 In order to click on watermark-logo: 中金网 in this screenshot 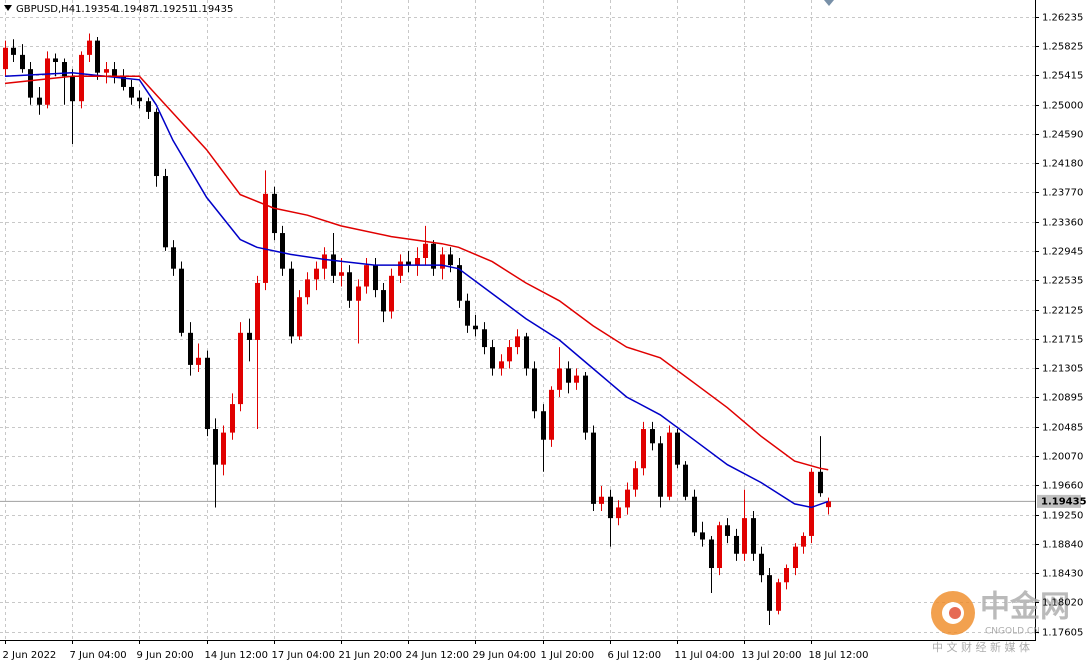, I will do `click(1025, 607)`.